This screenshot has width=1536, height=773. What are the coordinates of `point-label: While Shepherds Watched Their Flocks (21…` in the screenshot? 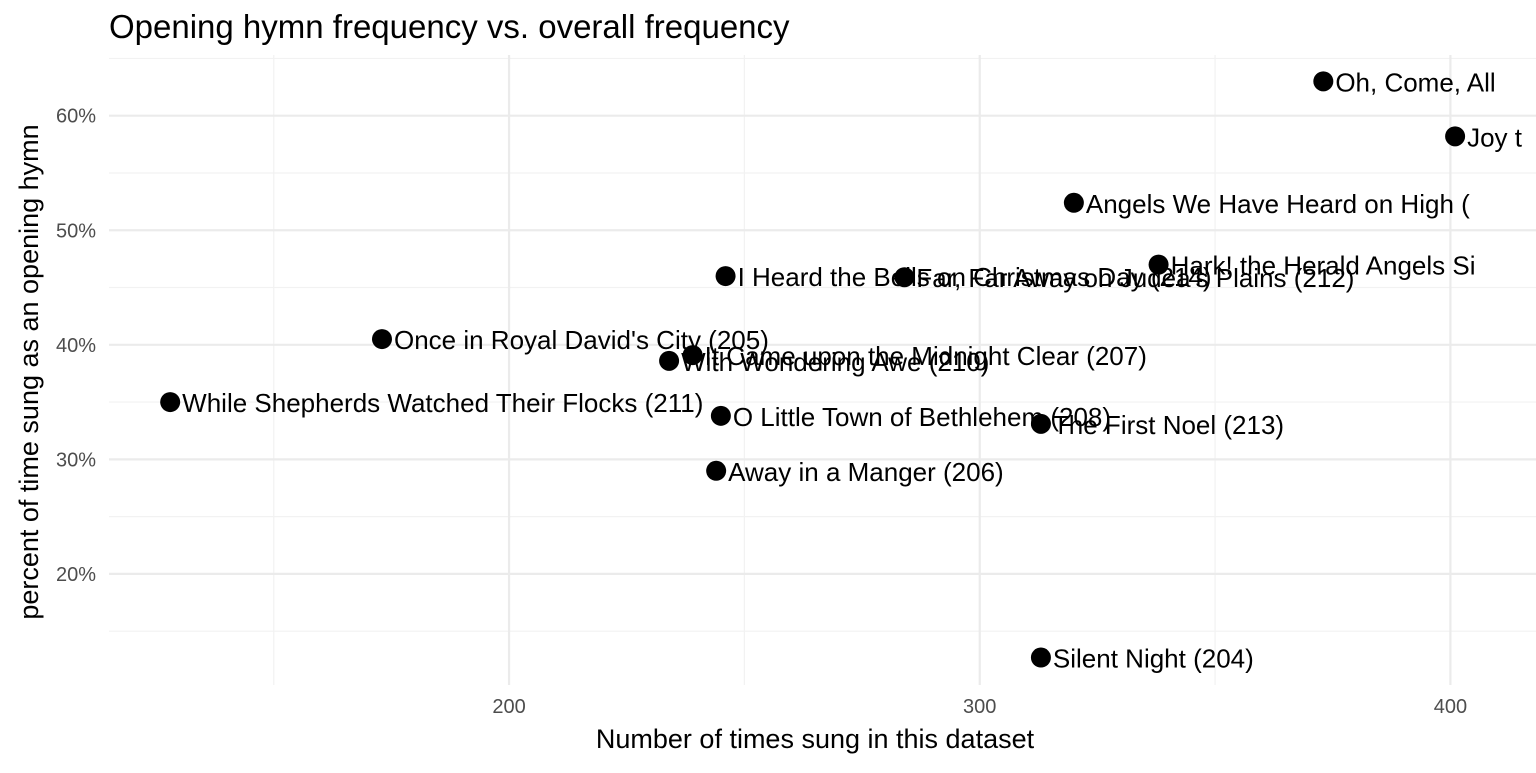 It's located at (442, 403).